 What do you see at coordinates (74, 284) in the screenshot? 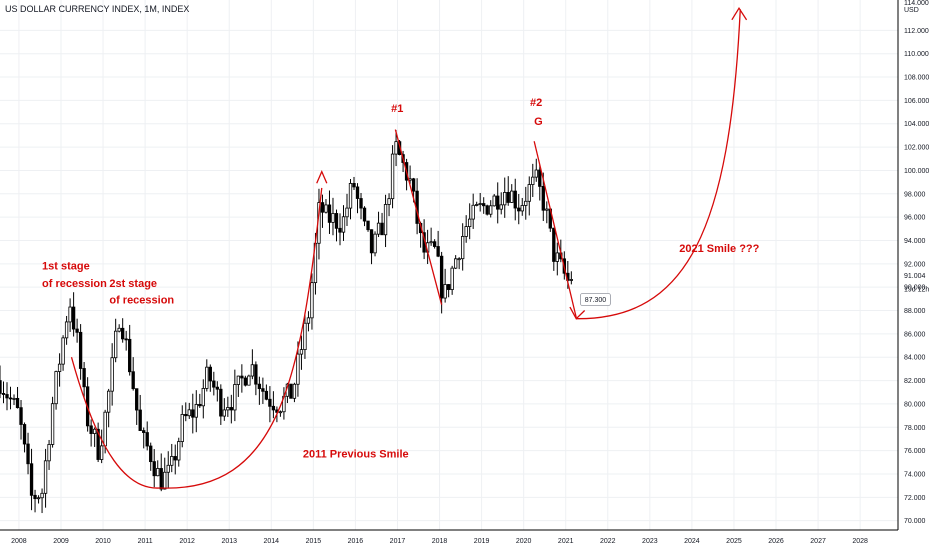
I see `annotation-stage1_line2: of recession` at bounding box center [74, 284].